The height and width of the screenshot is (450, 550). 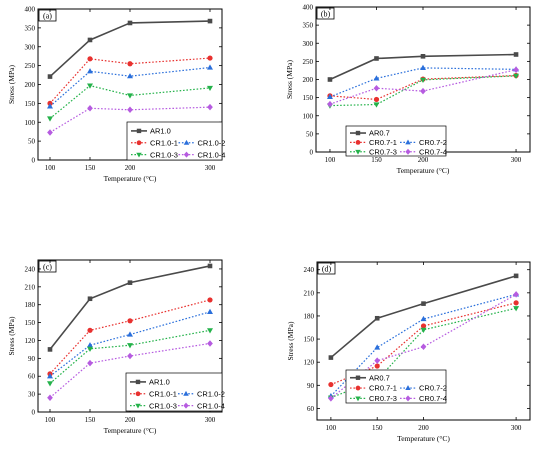 What do you see at coordinates (164, 154) in the screenshot?
I see `legend-label: CR1.0-3` at bounding box center [164, 154].